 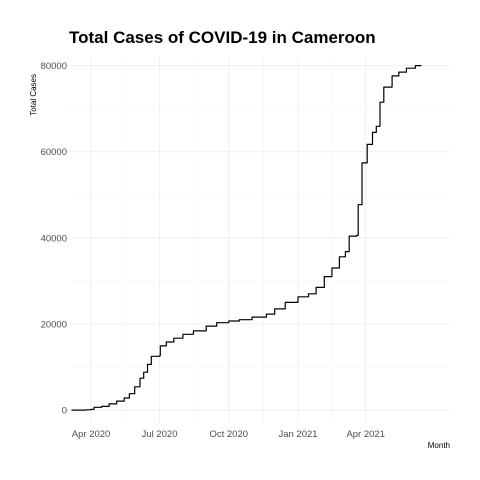 What do you see at coordinates (222, 37) in the screenshot?
I see `chart-title: Total Cases of COVID-19 in Cameroon` at bounding box center [222, 37].